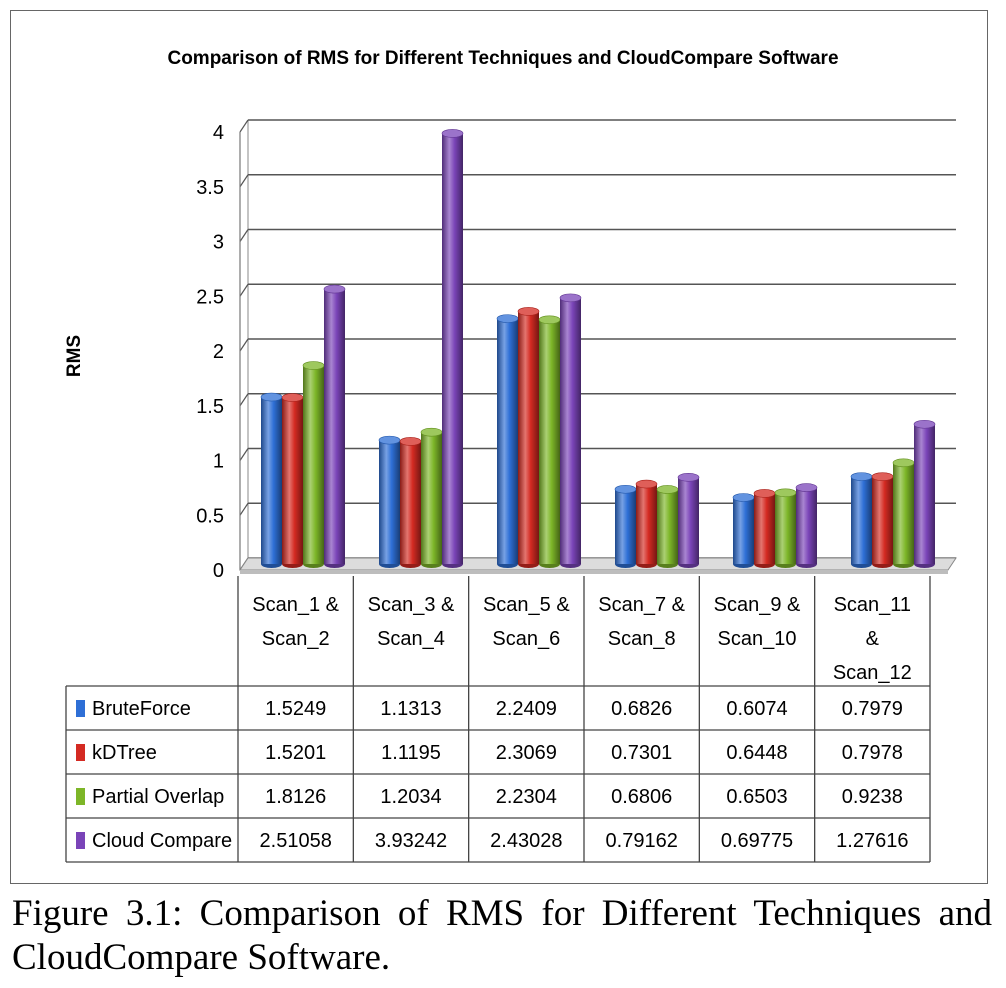 The height and width of the screenshot is (988, 1006). I want to click on category-label: Scan_2, so click(296, 639).